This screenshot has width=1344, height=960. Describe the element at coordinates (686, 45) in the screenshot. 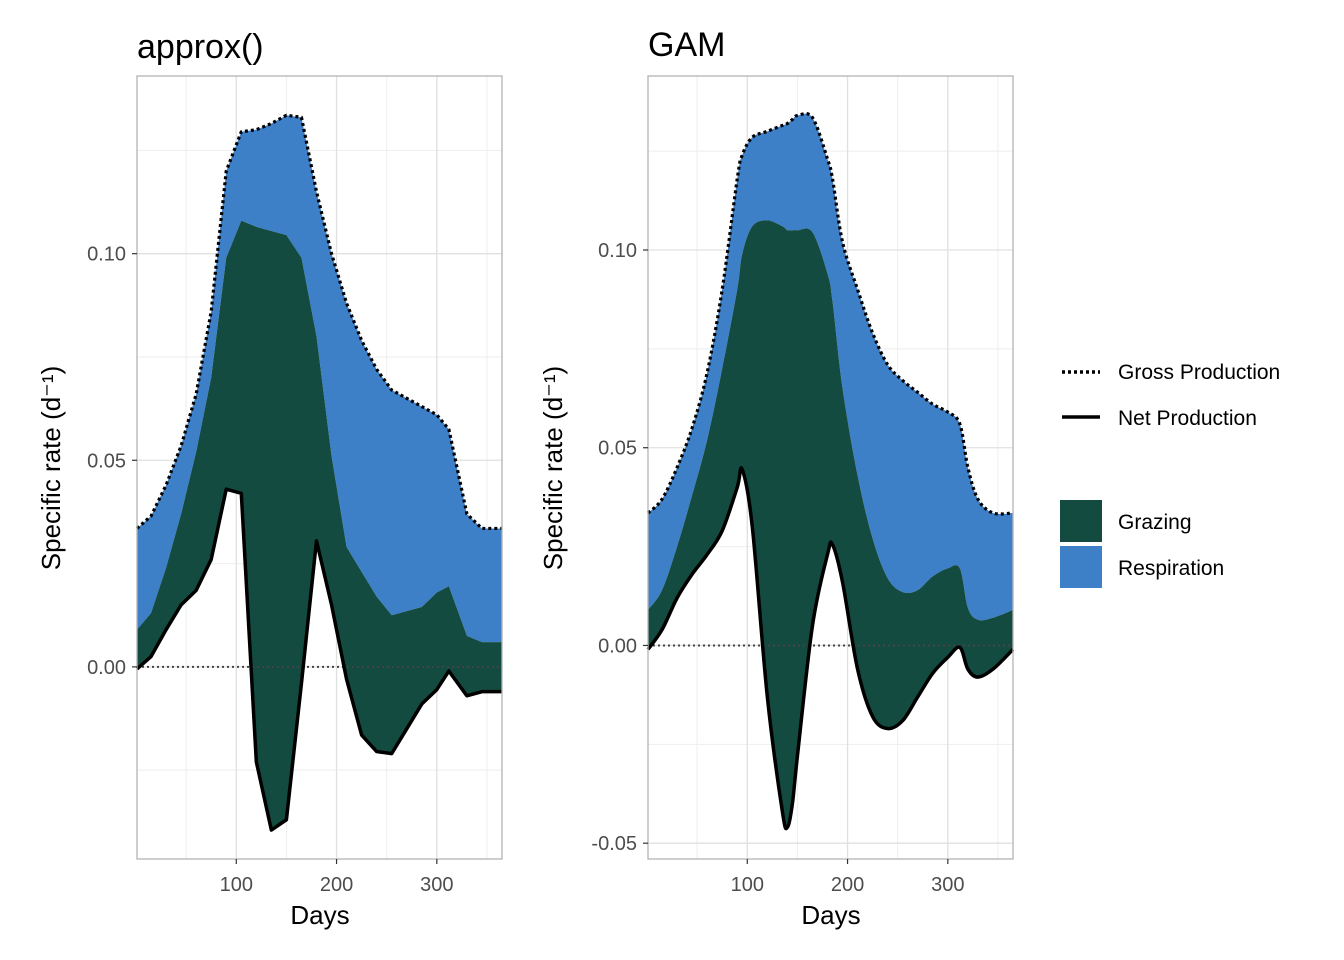

I see `panel-title: GAM` at that location.